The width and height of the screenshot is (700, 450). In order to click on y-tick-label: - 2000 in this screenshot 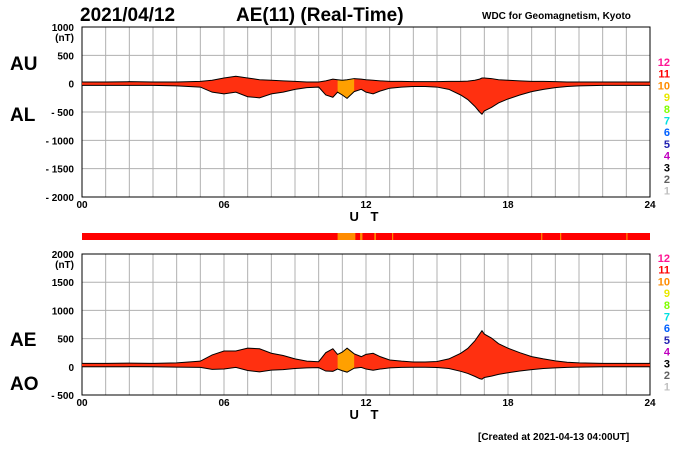, I will do `click(60, 198)`.